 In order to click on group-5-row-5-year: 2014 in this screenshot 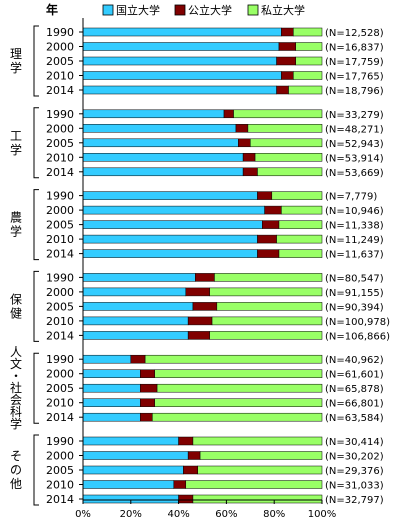, I will do `click(60, 417)`.